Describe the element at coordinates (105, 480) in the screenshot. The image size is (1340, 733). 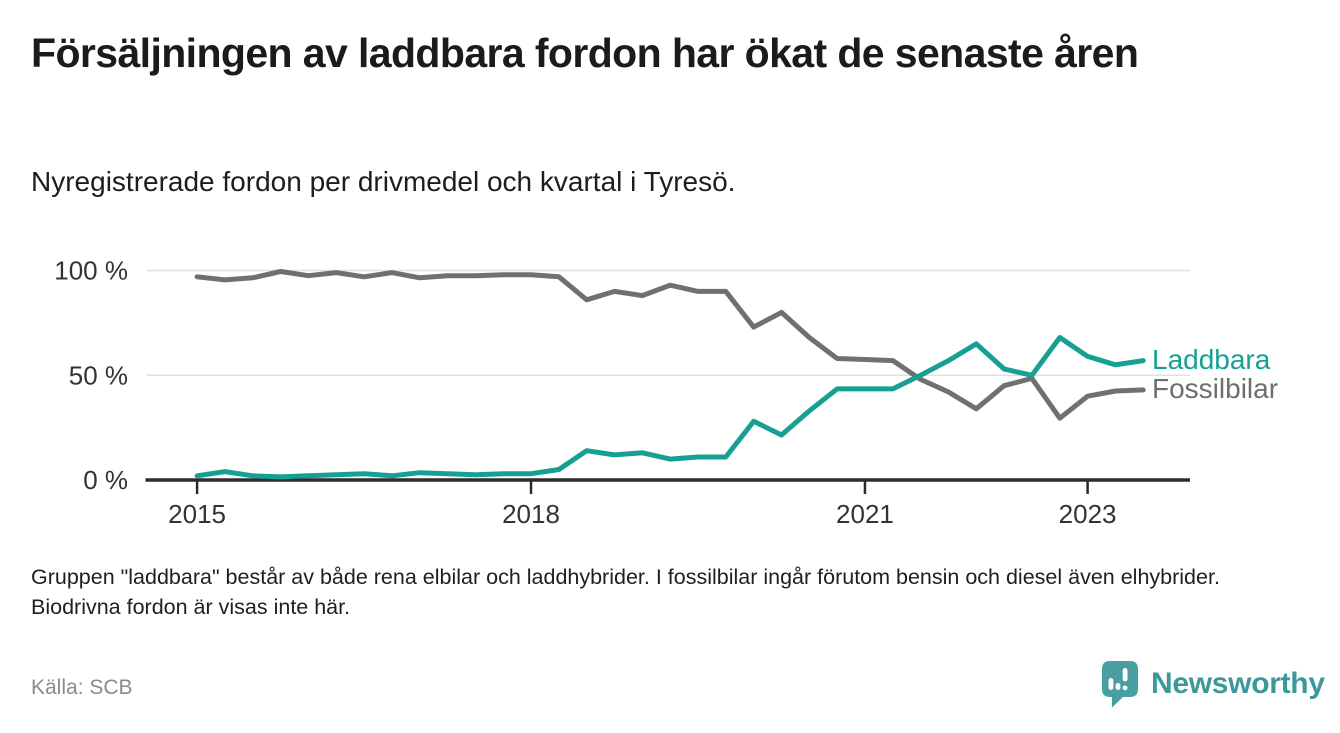
I see `y-tick-label: 0 %` at that location.